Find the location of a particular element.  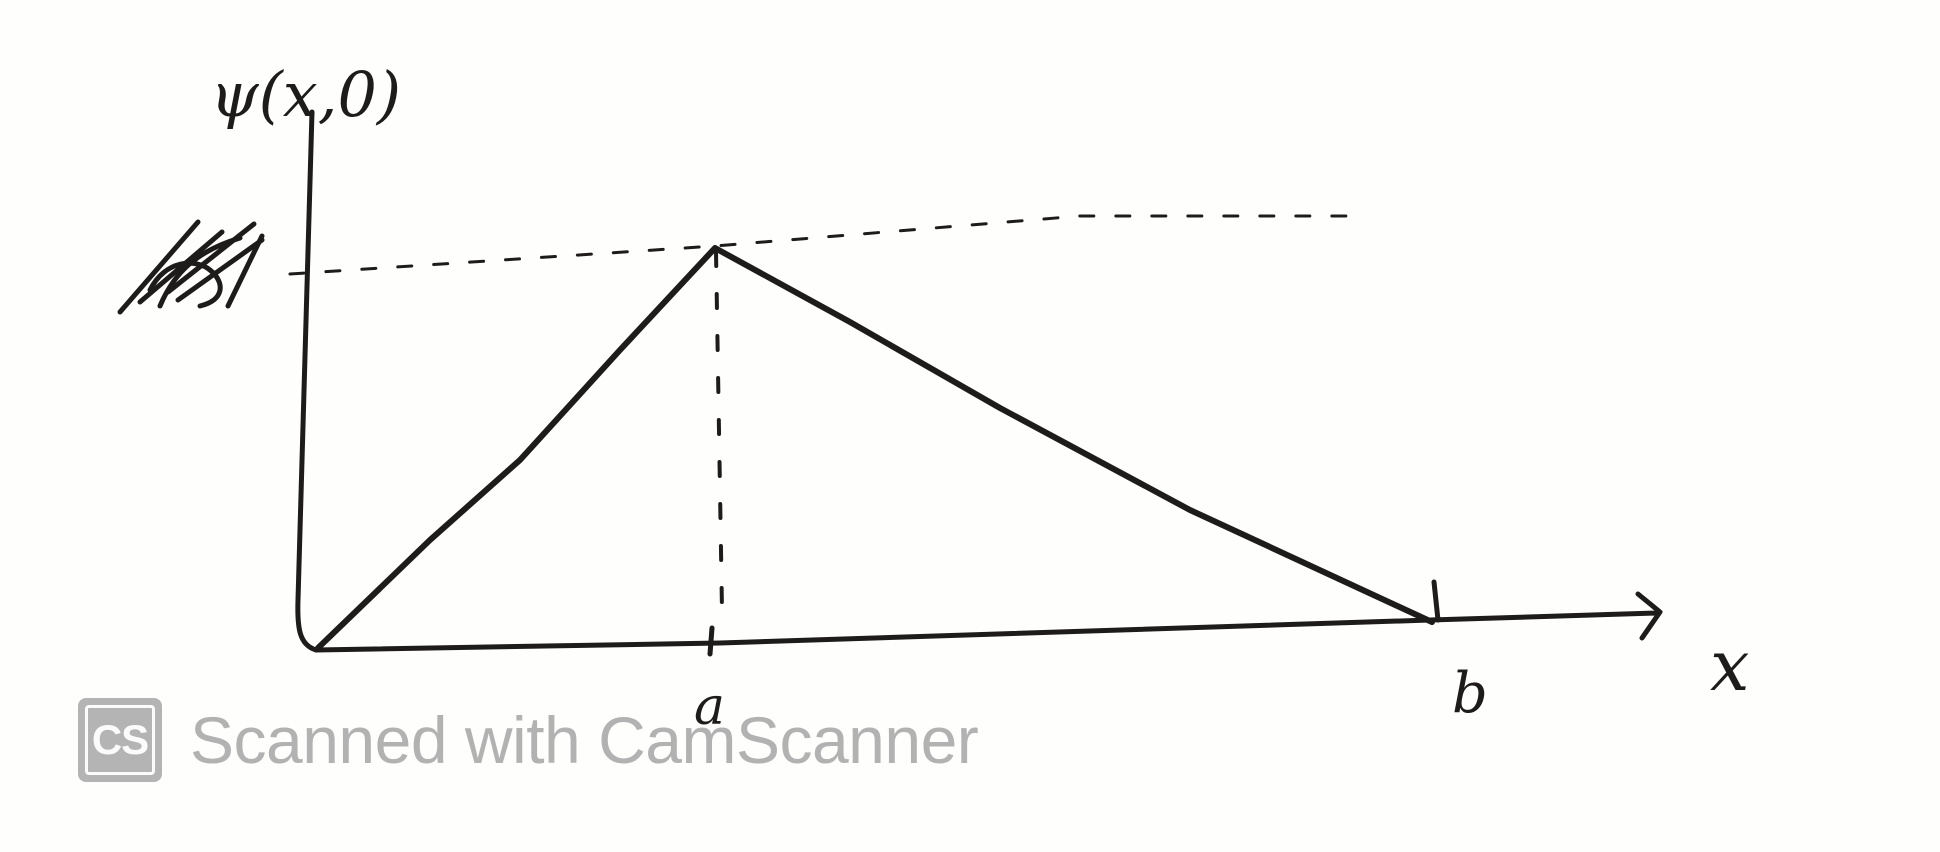

peak-x-label: a is located at coordinates (709, 707).